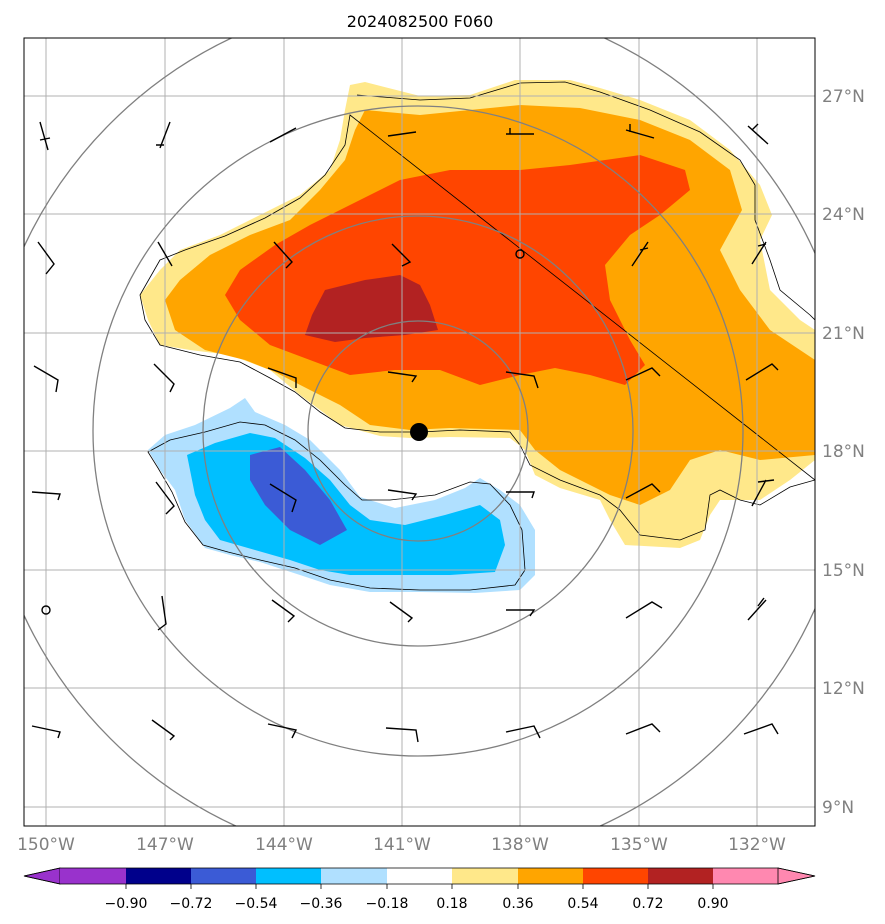  Describe the element at coordinates (284, 845) in the screenshot. I see `lon-label: 144°W` at that location.